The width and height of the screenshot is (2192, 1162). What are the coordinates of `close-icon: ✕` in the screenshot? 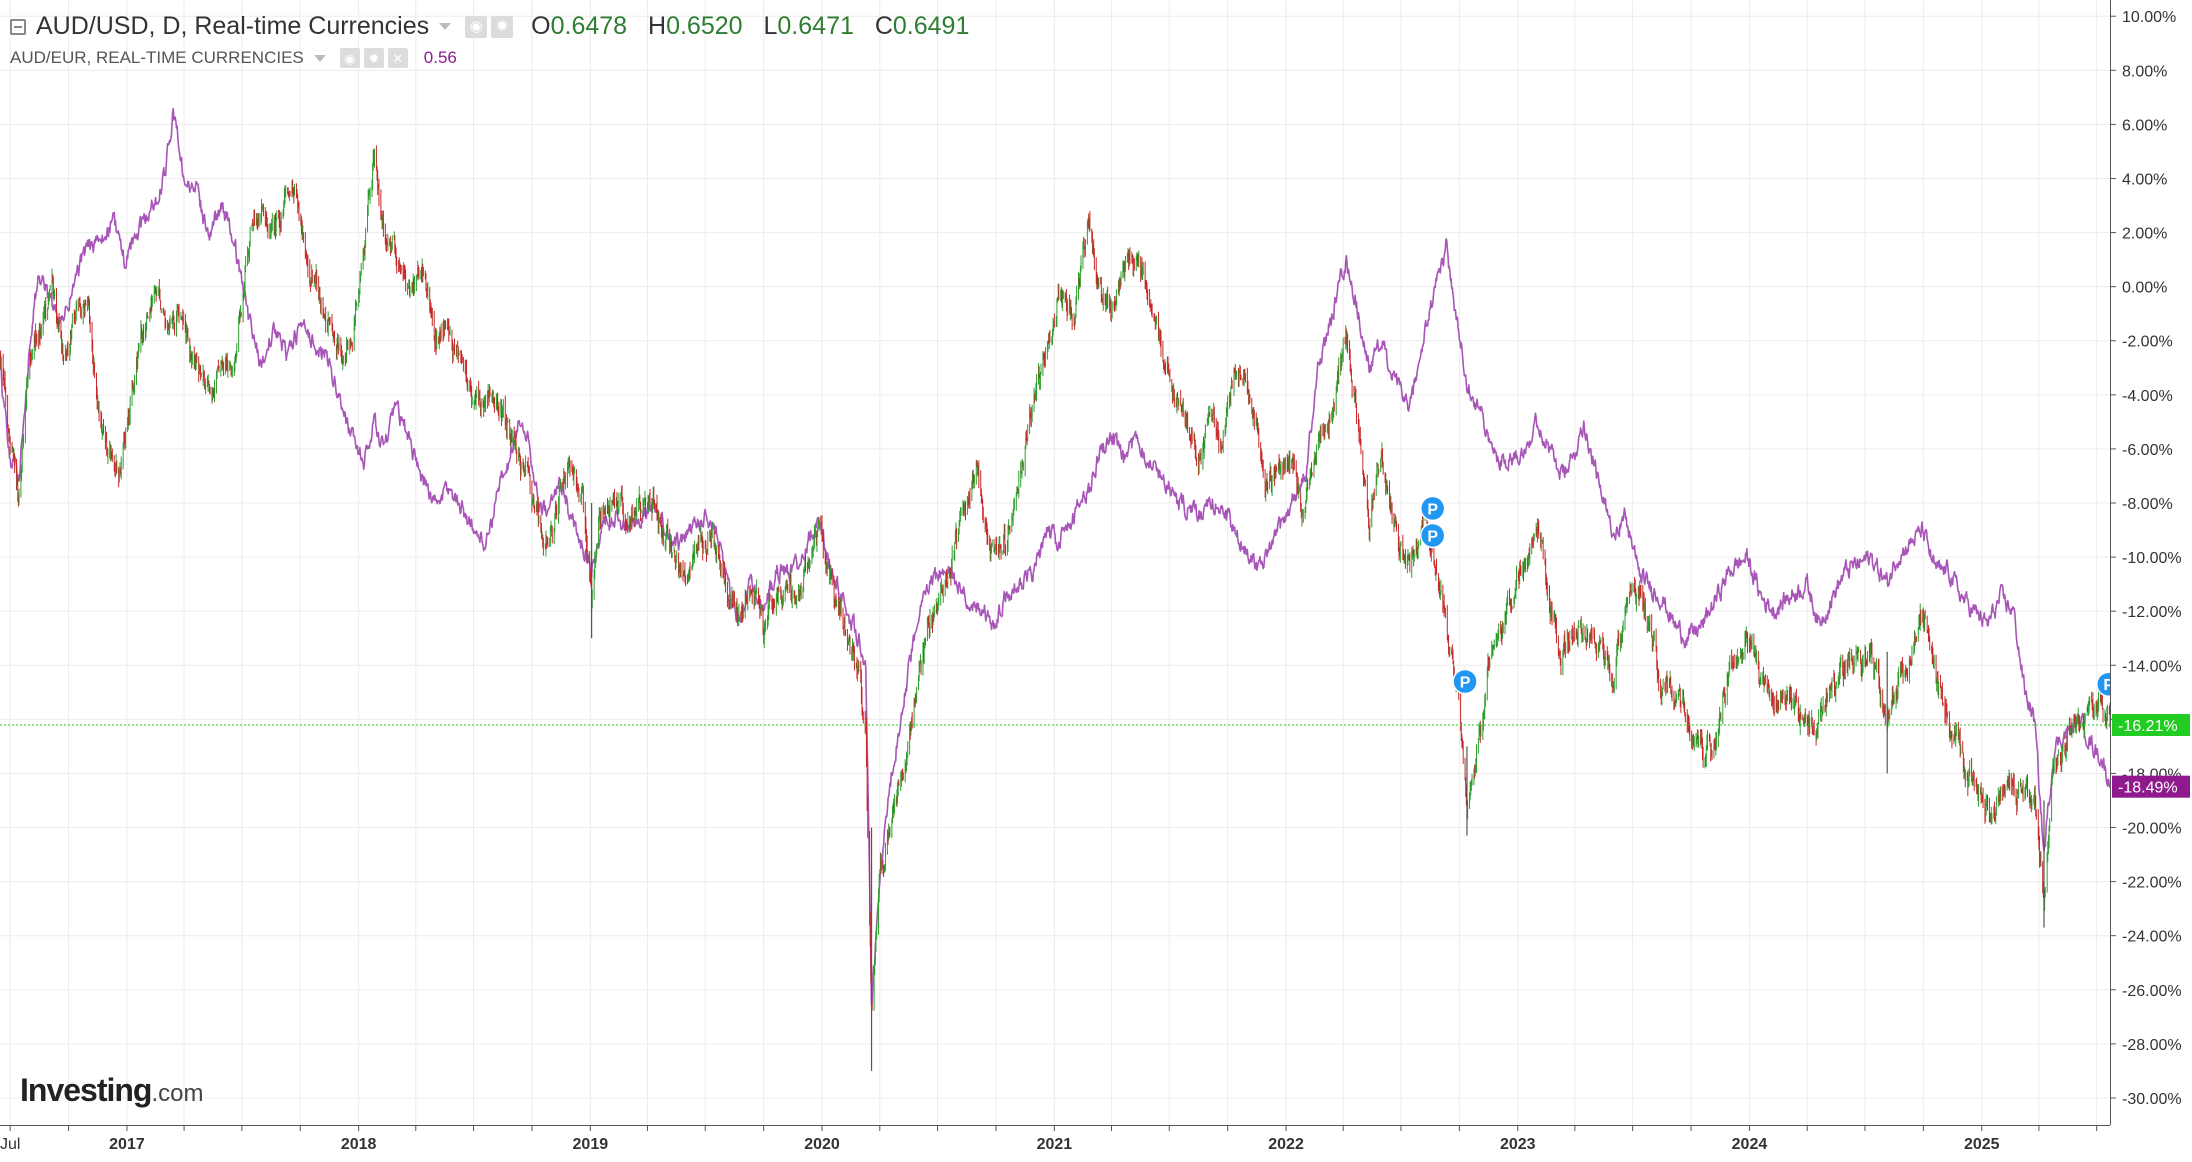 It's located at (397, 58).